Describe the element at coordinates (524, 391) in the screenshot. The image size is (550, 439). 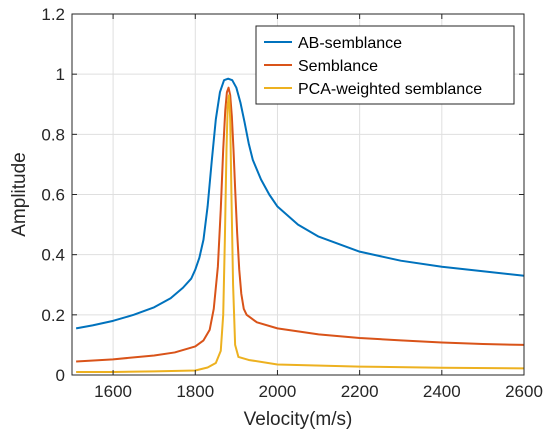
I see `x-tick-label: 2600` at that location.